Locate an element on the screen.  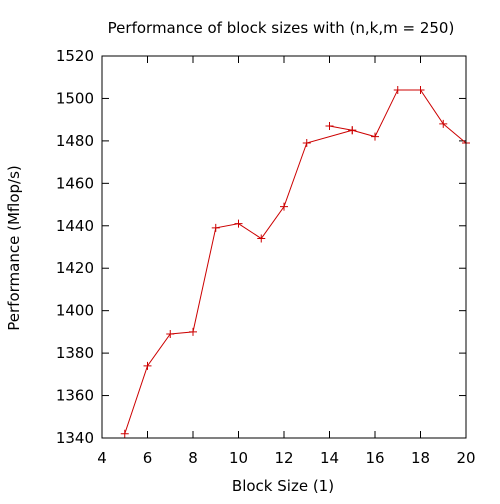
y-tick-label: 1360 is located at coordinates (75, 396).